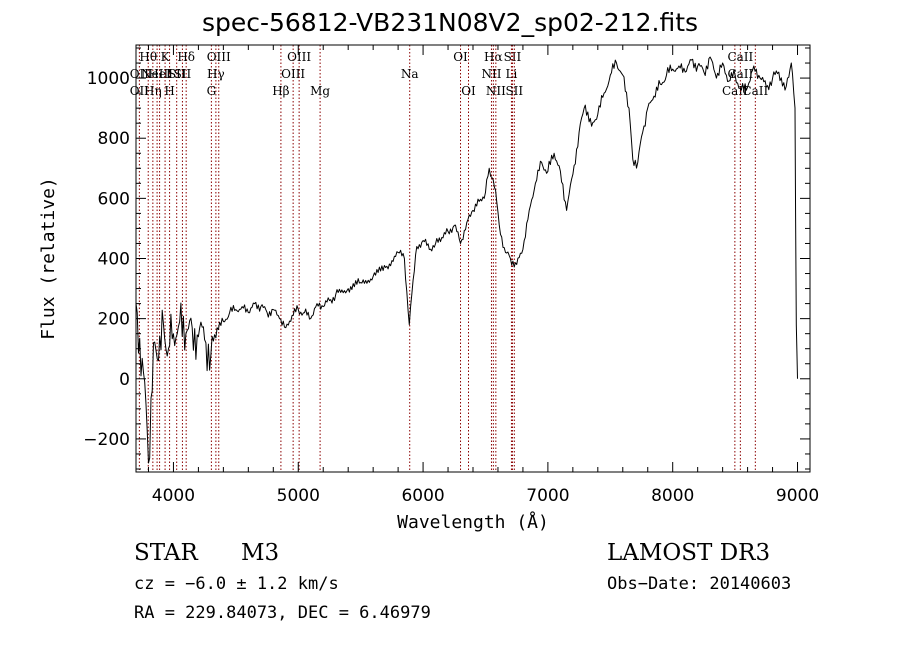 The width and height of the screenshot is (900, 649). I want to click on chart-title: spec-56812-VB231N08V2_sp02-212.fits, so click(450, 22).